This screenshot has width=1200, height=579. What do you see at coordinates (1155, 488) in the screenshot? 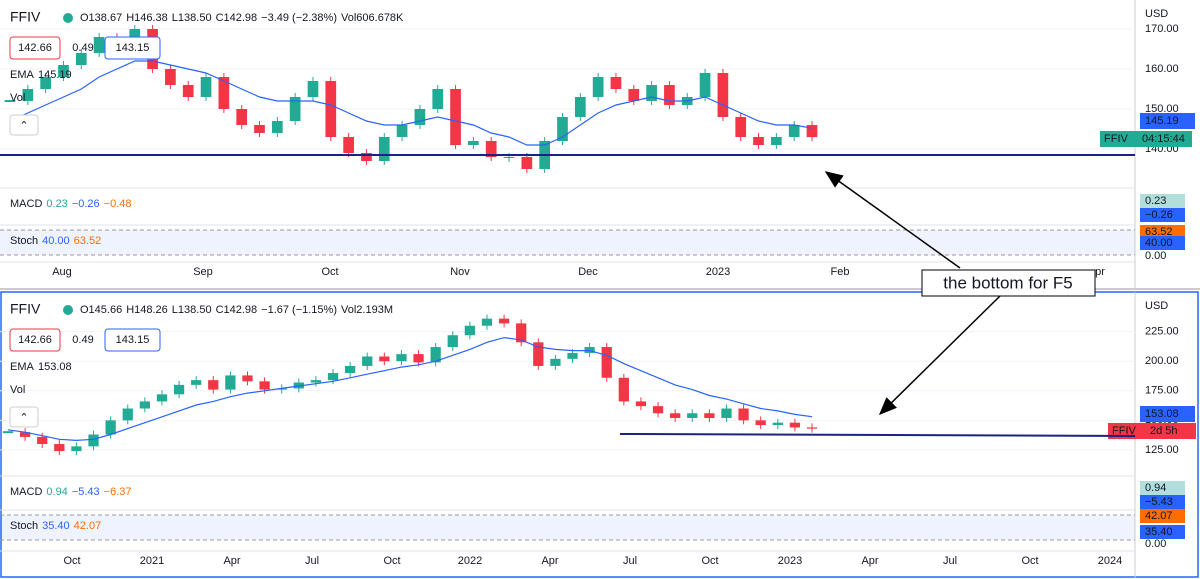
I see `macd-tag: 0.94` at bounding box center [1155, 488].